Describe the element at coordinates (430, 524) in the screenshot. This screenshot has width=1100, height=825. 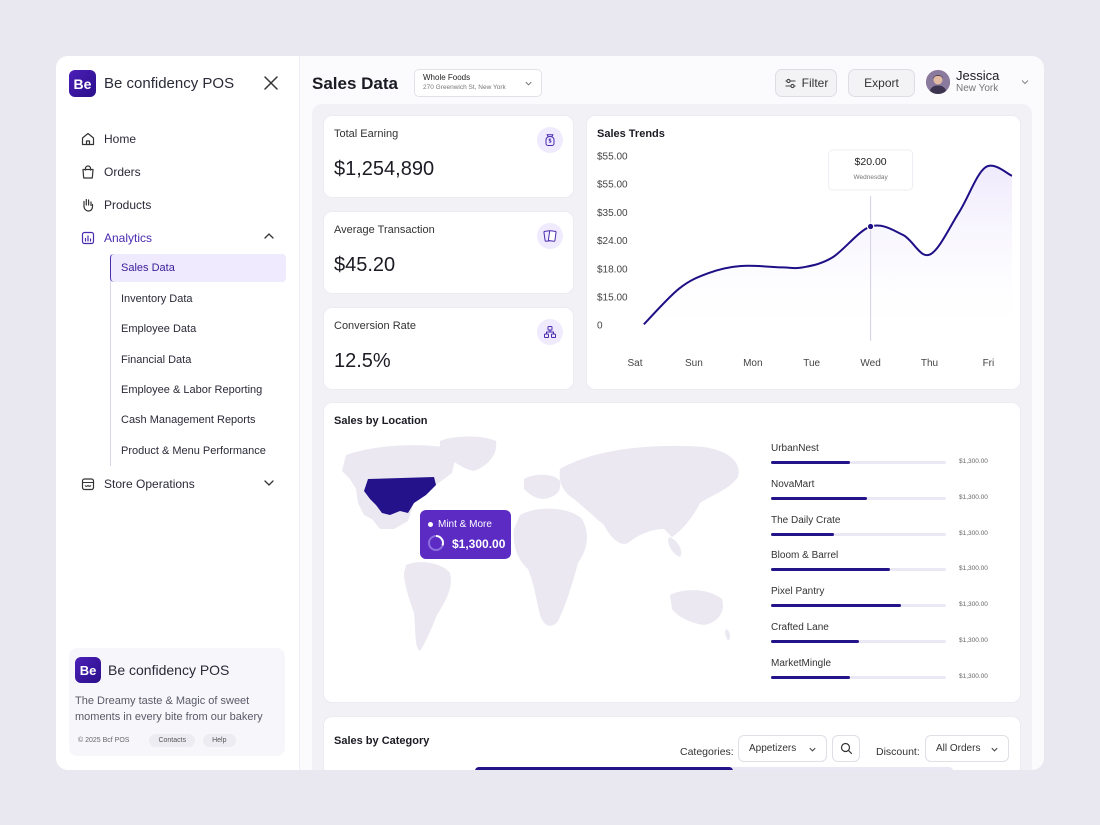
I see `dot-icon` at that location.